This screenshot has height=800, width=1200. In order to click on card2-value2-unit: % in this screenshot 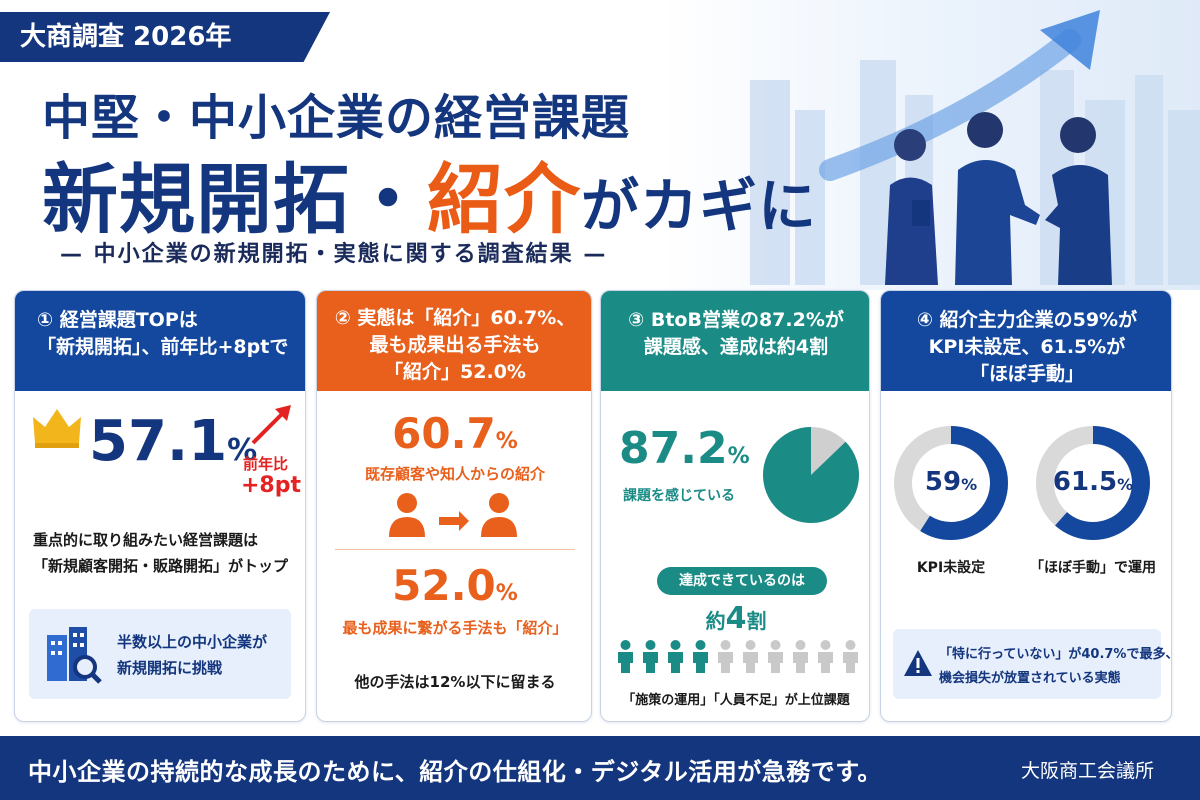, I will do `click(506, 593)`.